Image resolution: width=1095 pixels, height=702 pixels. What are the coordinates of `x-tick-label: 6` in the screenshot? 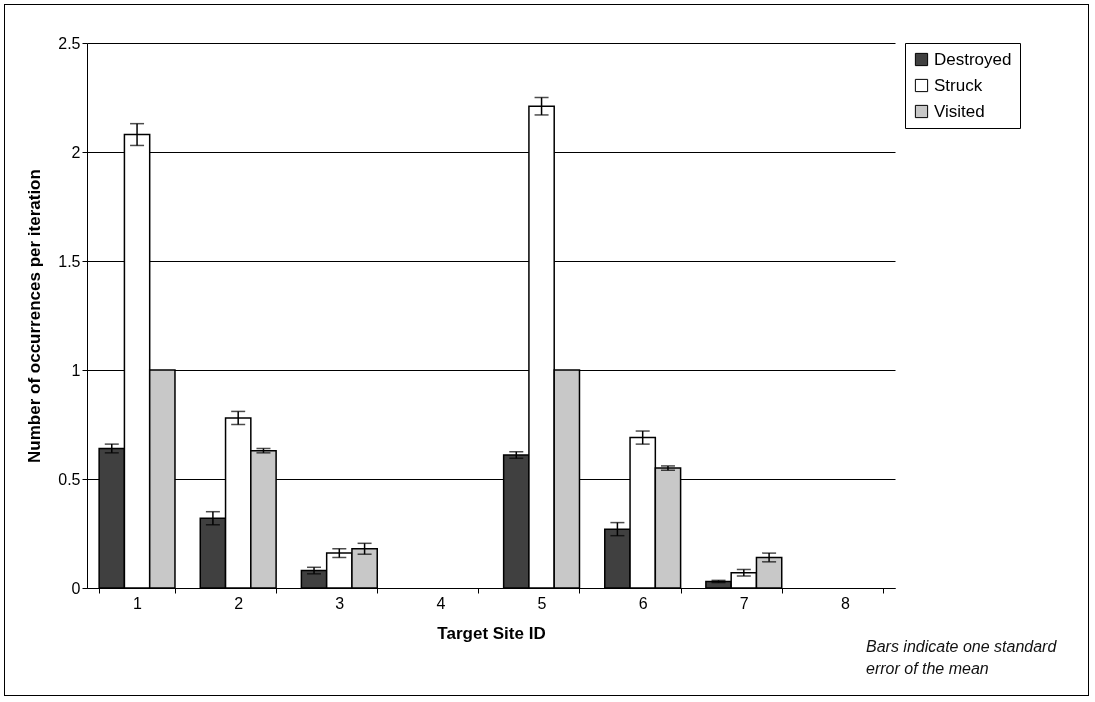 It's located at (643, 603).